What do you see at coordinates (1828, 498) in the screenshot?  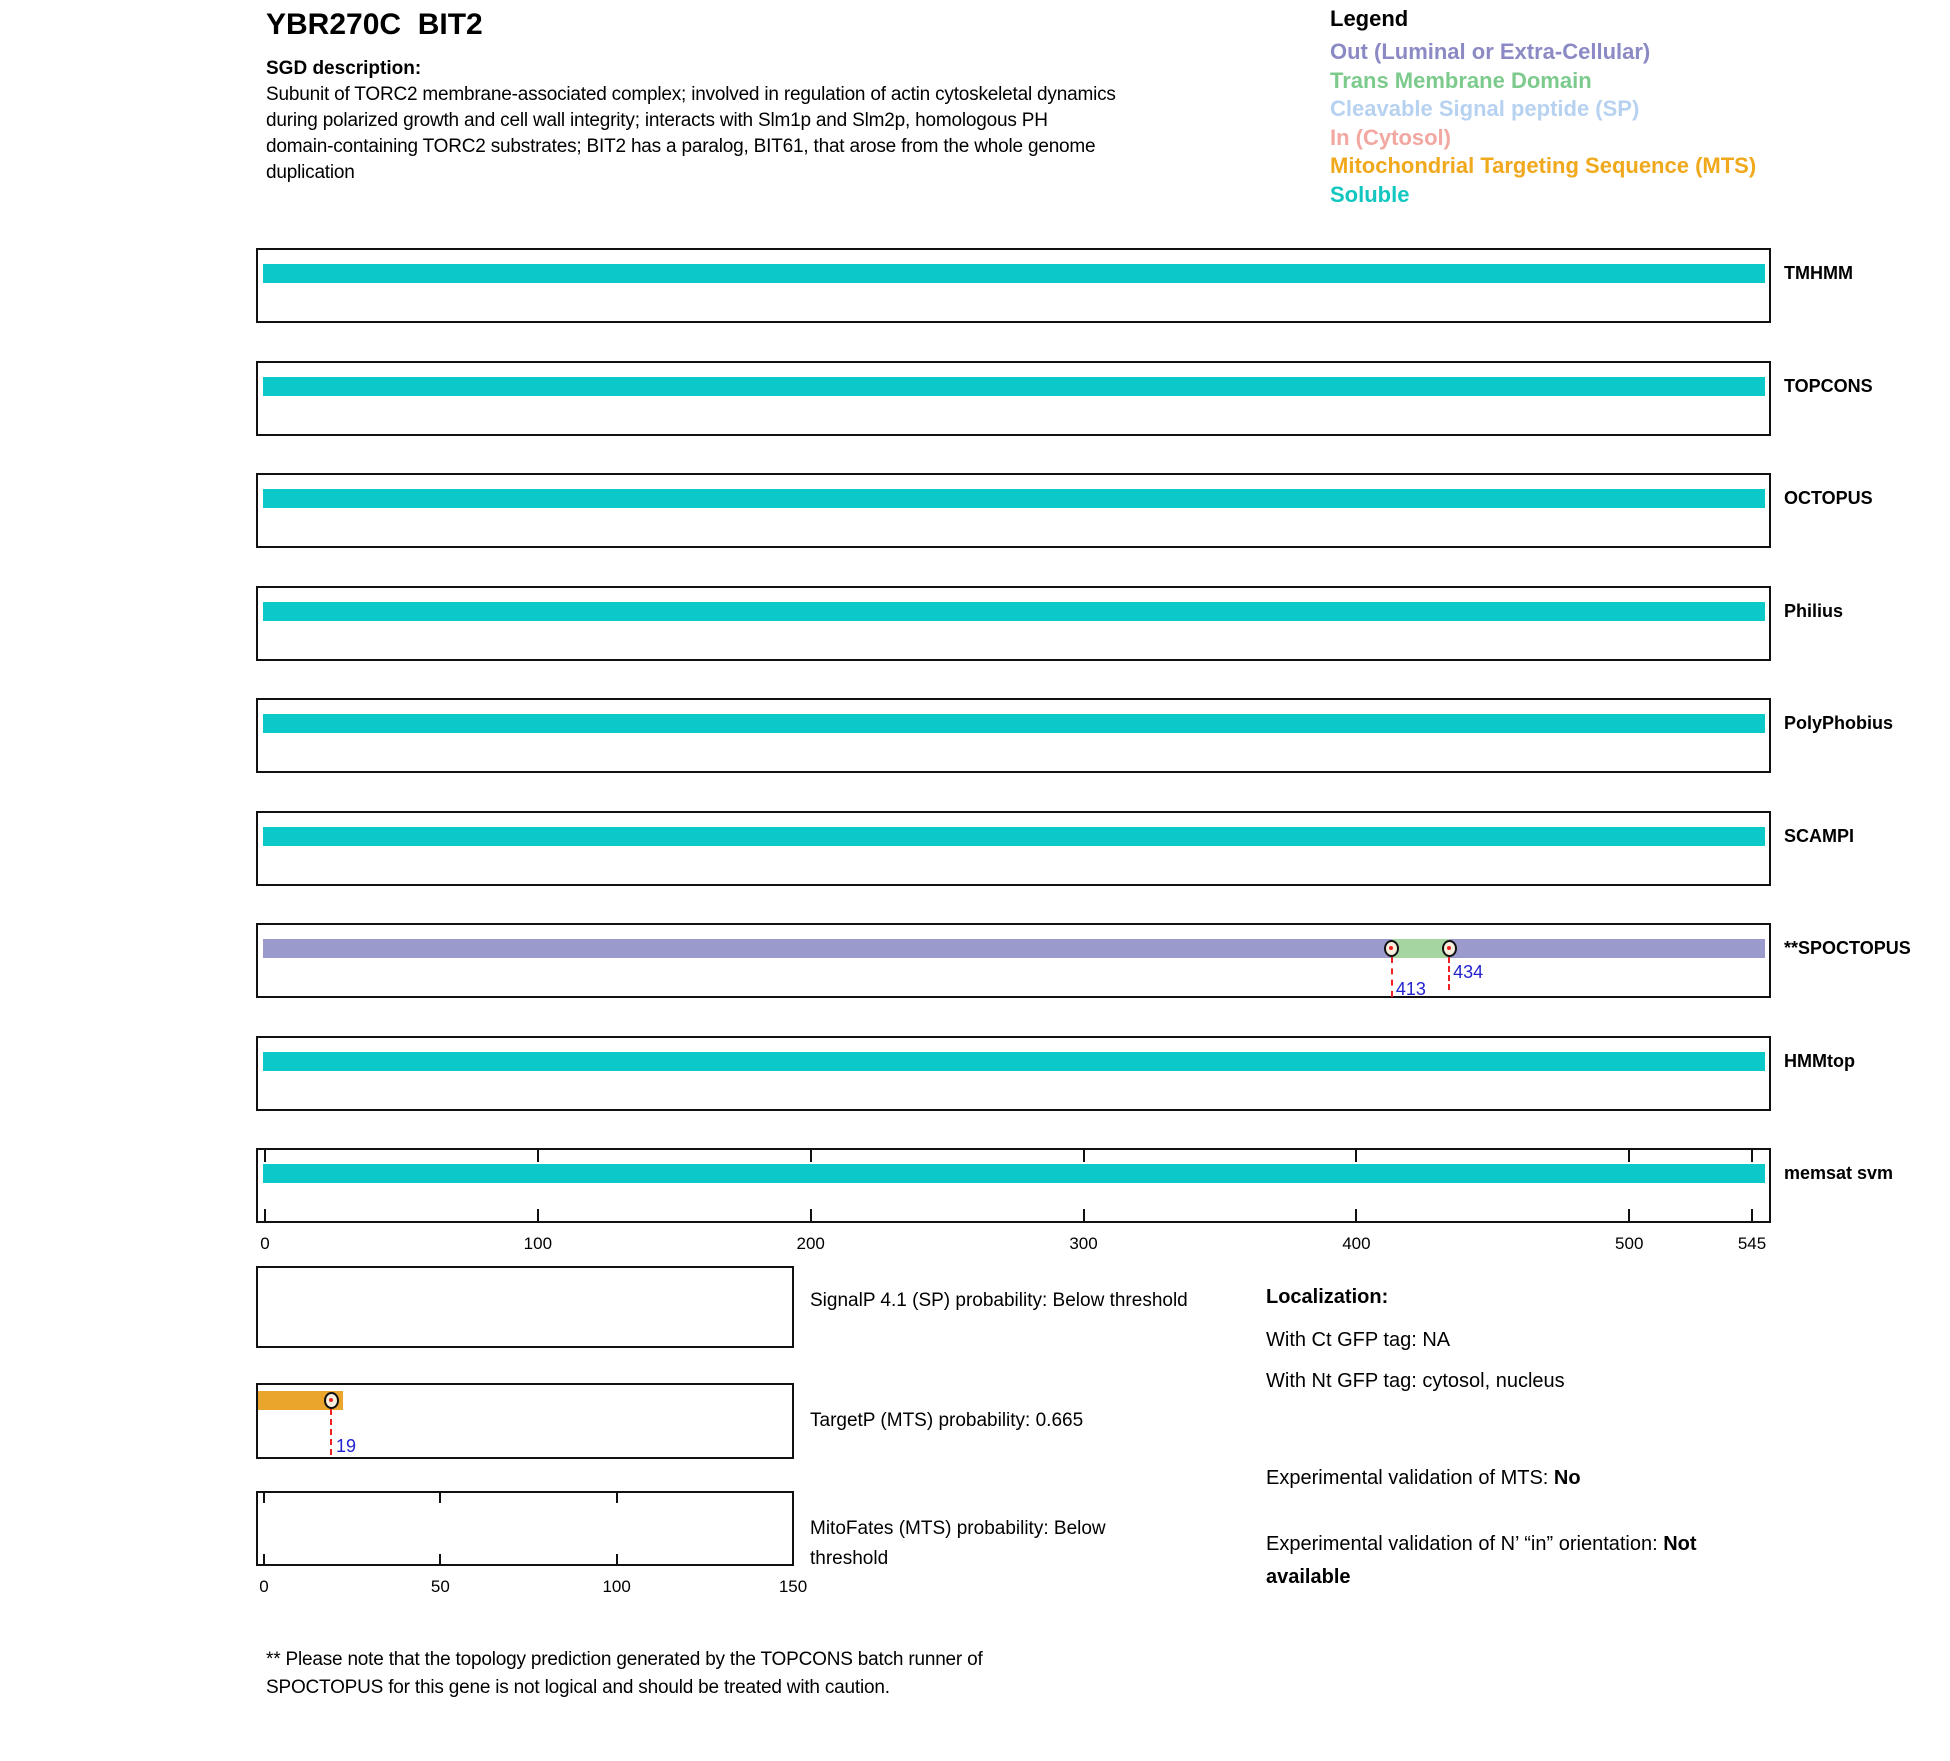 I see `track-label-octopus: OCTOPUS` at bounding box center [1828, 498].